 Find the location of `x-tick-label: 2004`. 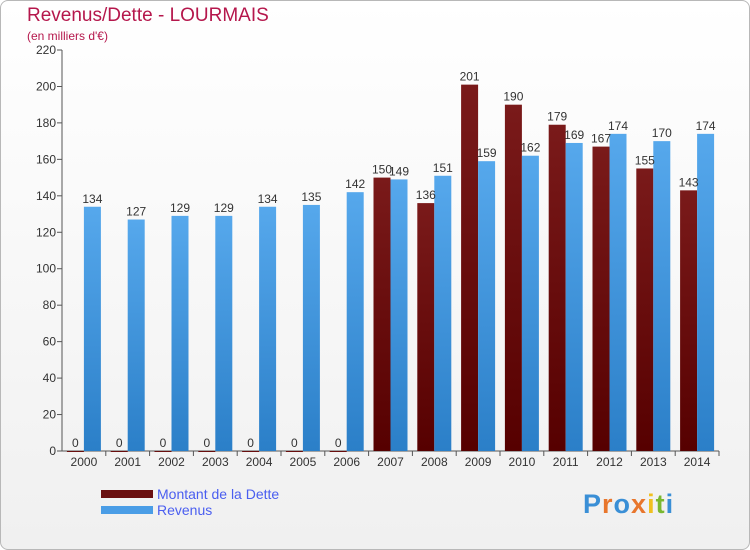

x-tick-label: 2004 is located at coordinates (259, 462).